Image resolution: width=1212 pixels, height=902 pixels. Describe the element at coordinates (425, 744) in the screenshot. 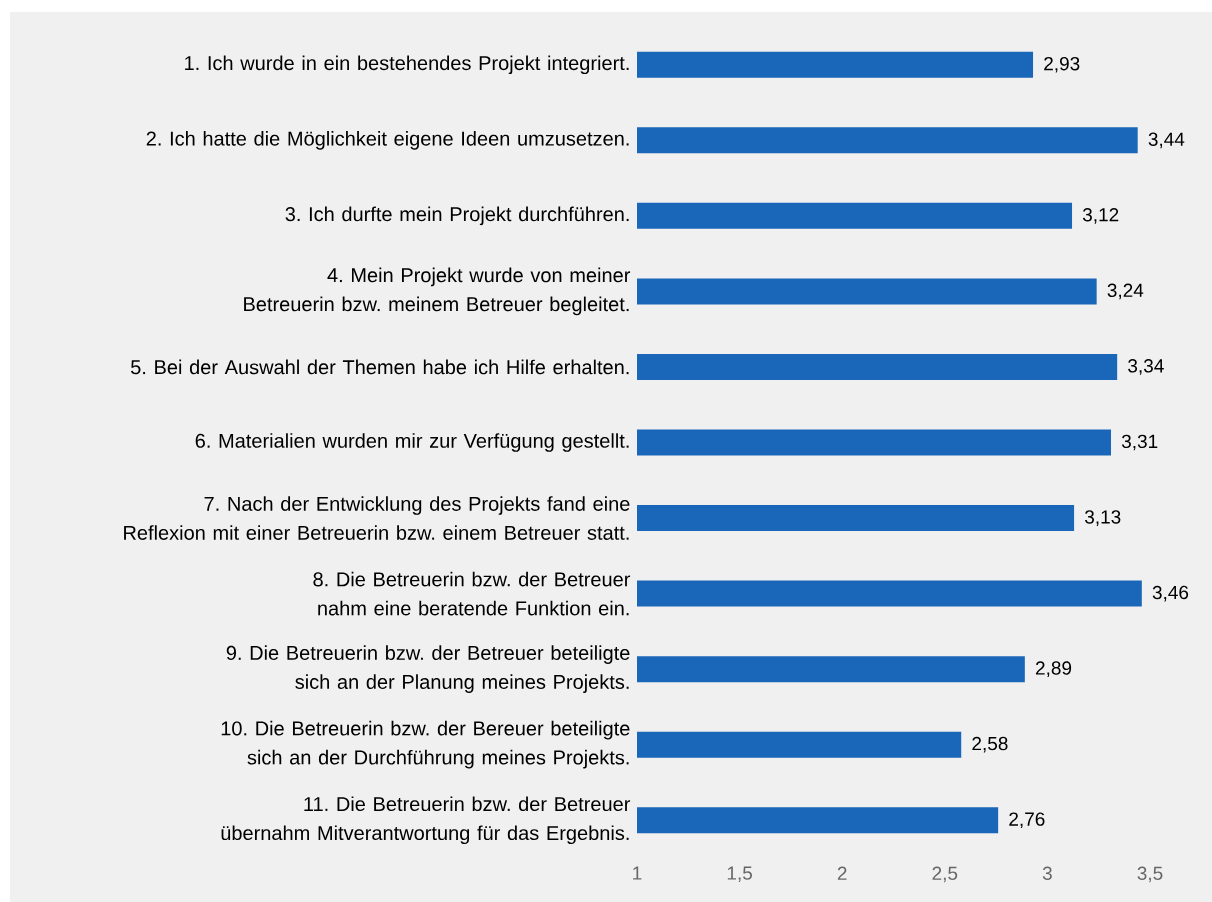

I see `y-tick-label: 10. Die Betreuerin bzw. der Bereuer beteiligte sich an der Durchführung meines Projekts.` at that location.